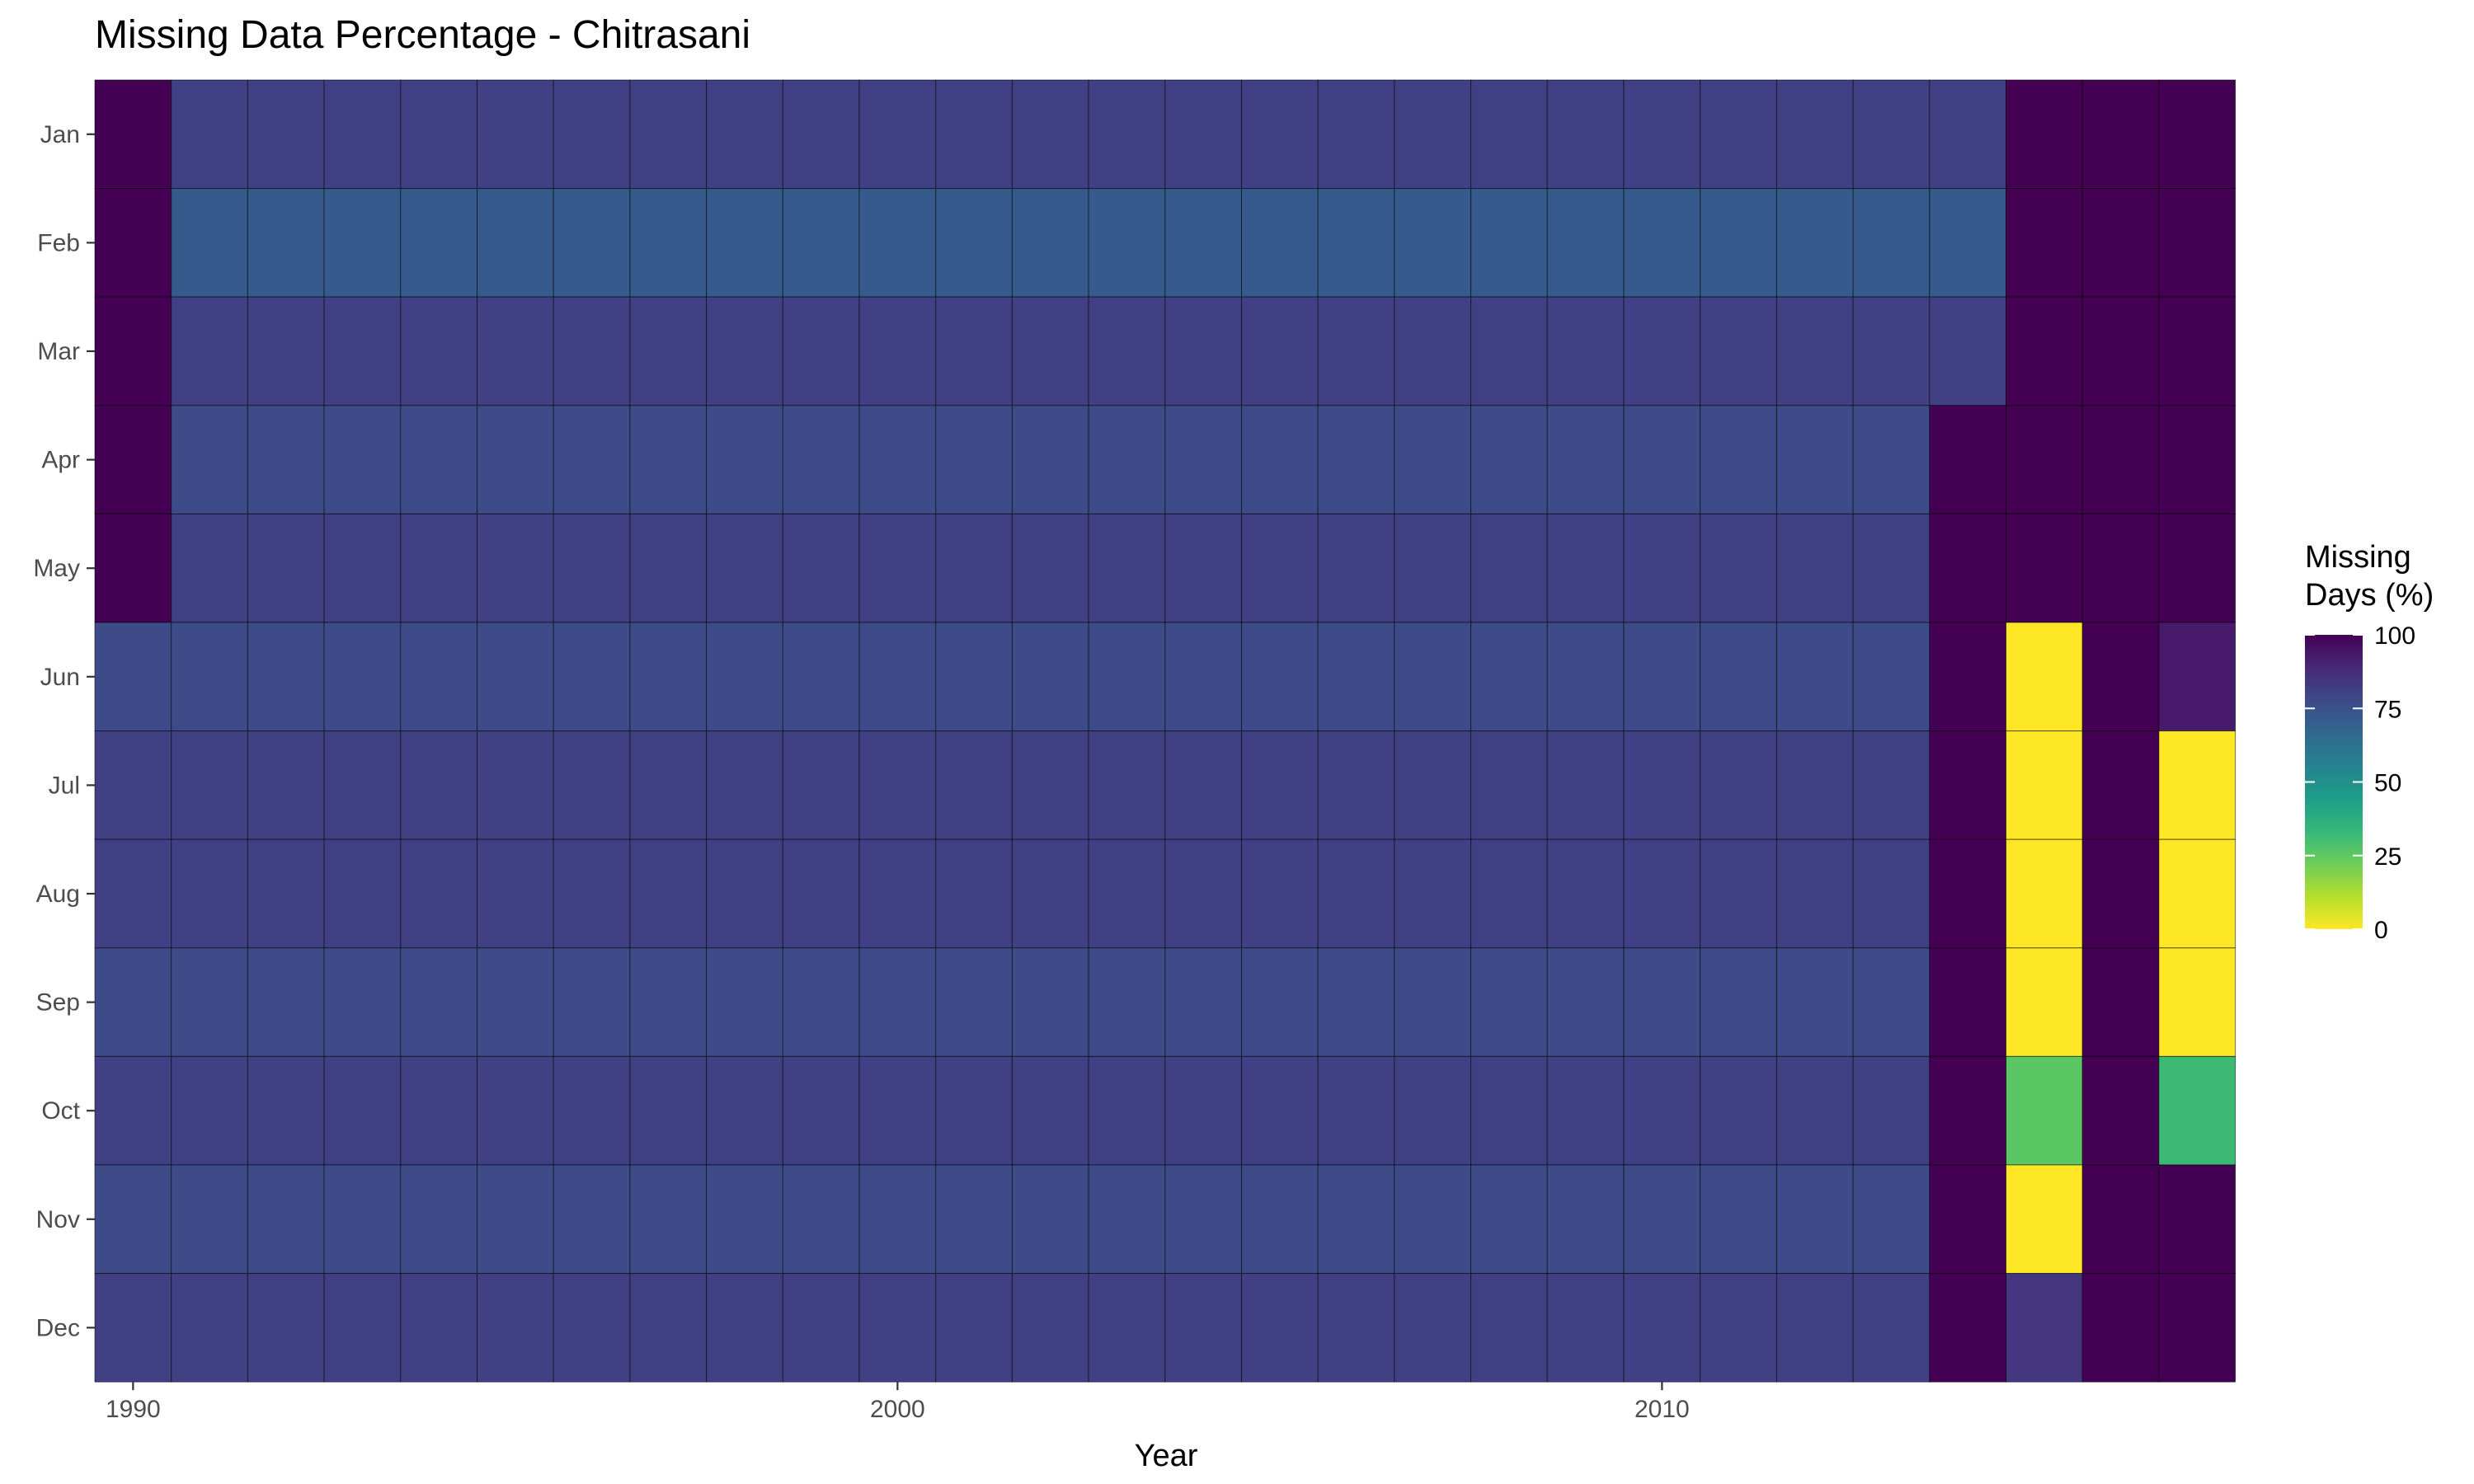 The width and height of the screenshot is (2474, 1484). Describe the element at coordinates (286, 243) in the screenshot. I see `heatmap-cell-feb-1992` at that location.